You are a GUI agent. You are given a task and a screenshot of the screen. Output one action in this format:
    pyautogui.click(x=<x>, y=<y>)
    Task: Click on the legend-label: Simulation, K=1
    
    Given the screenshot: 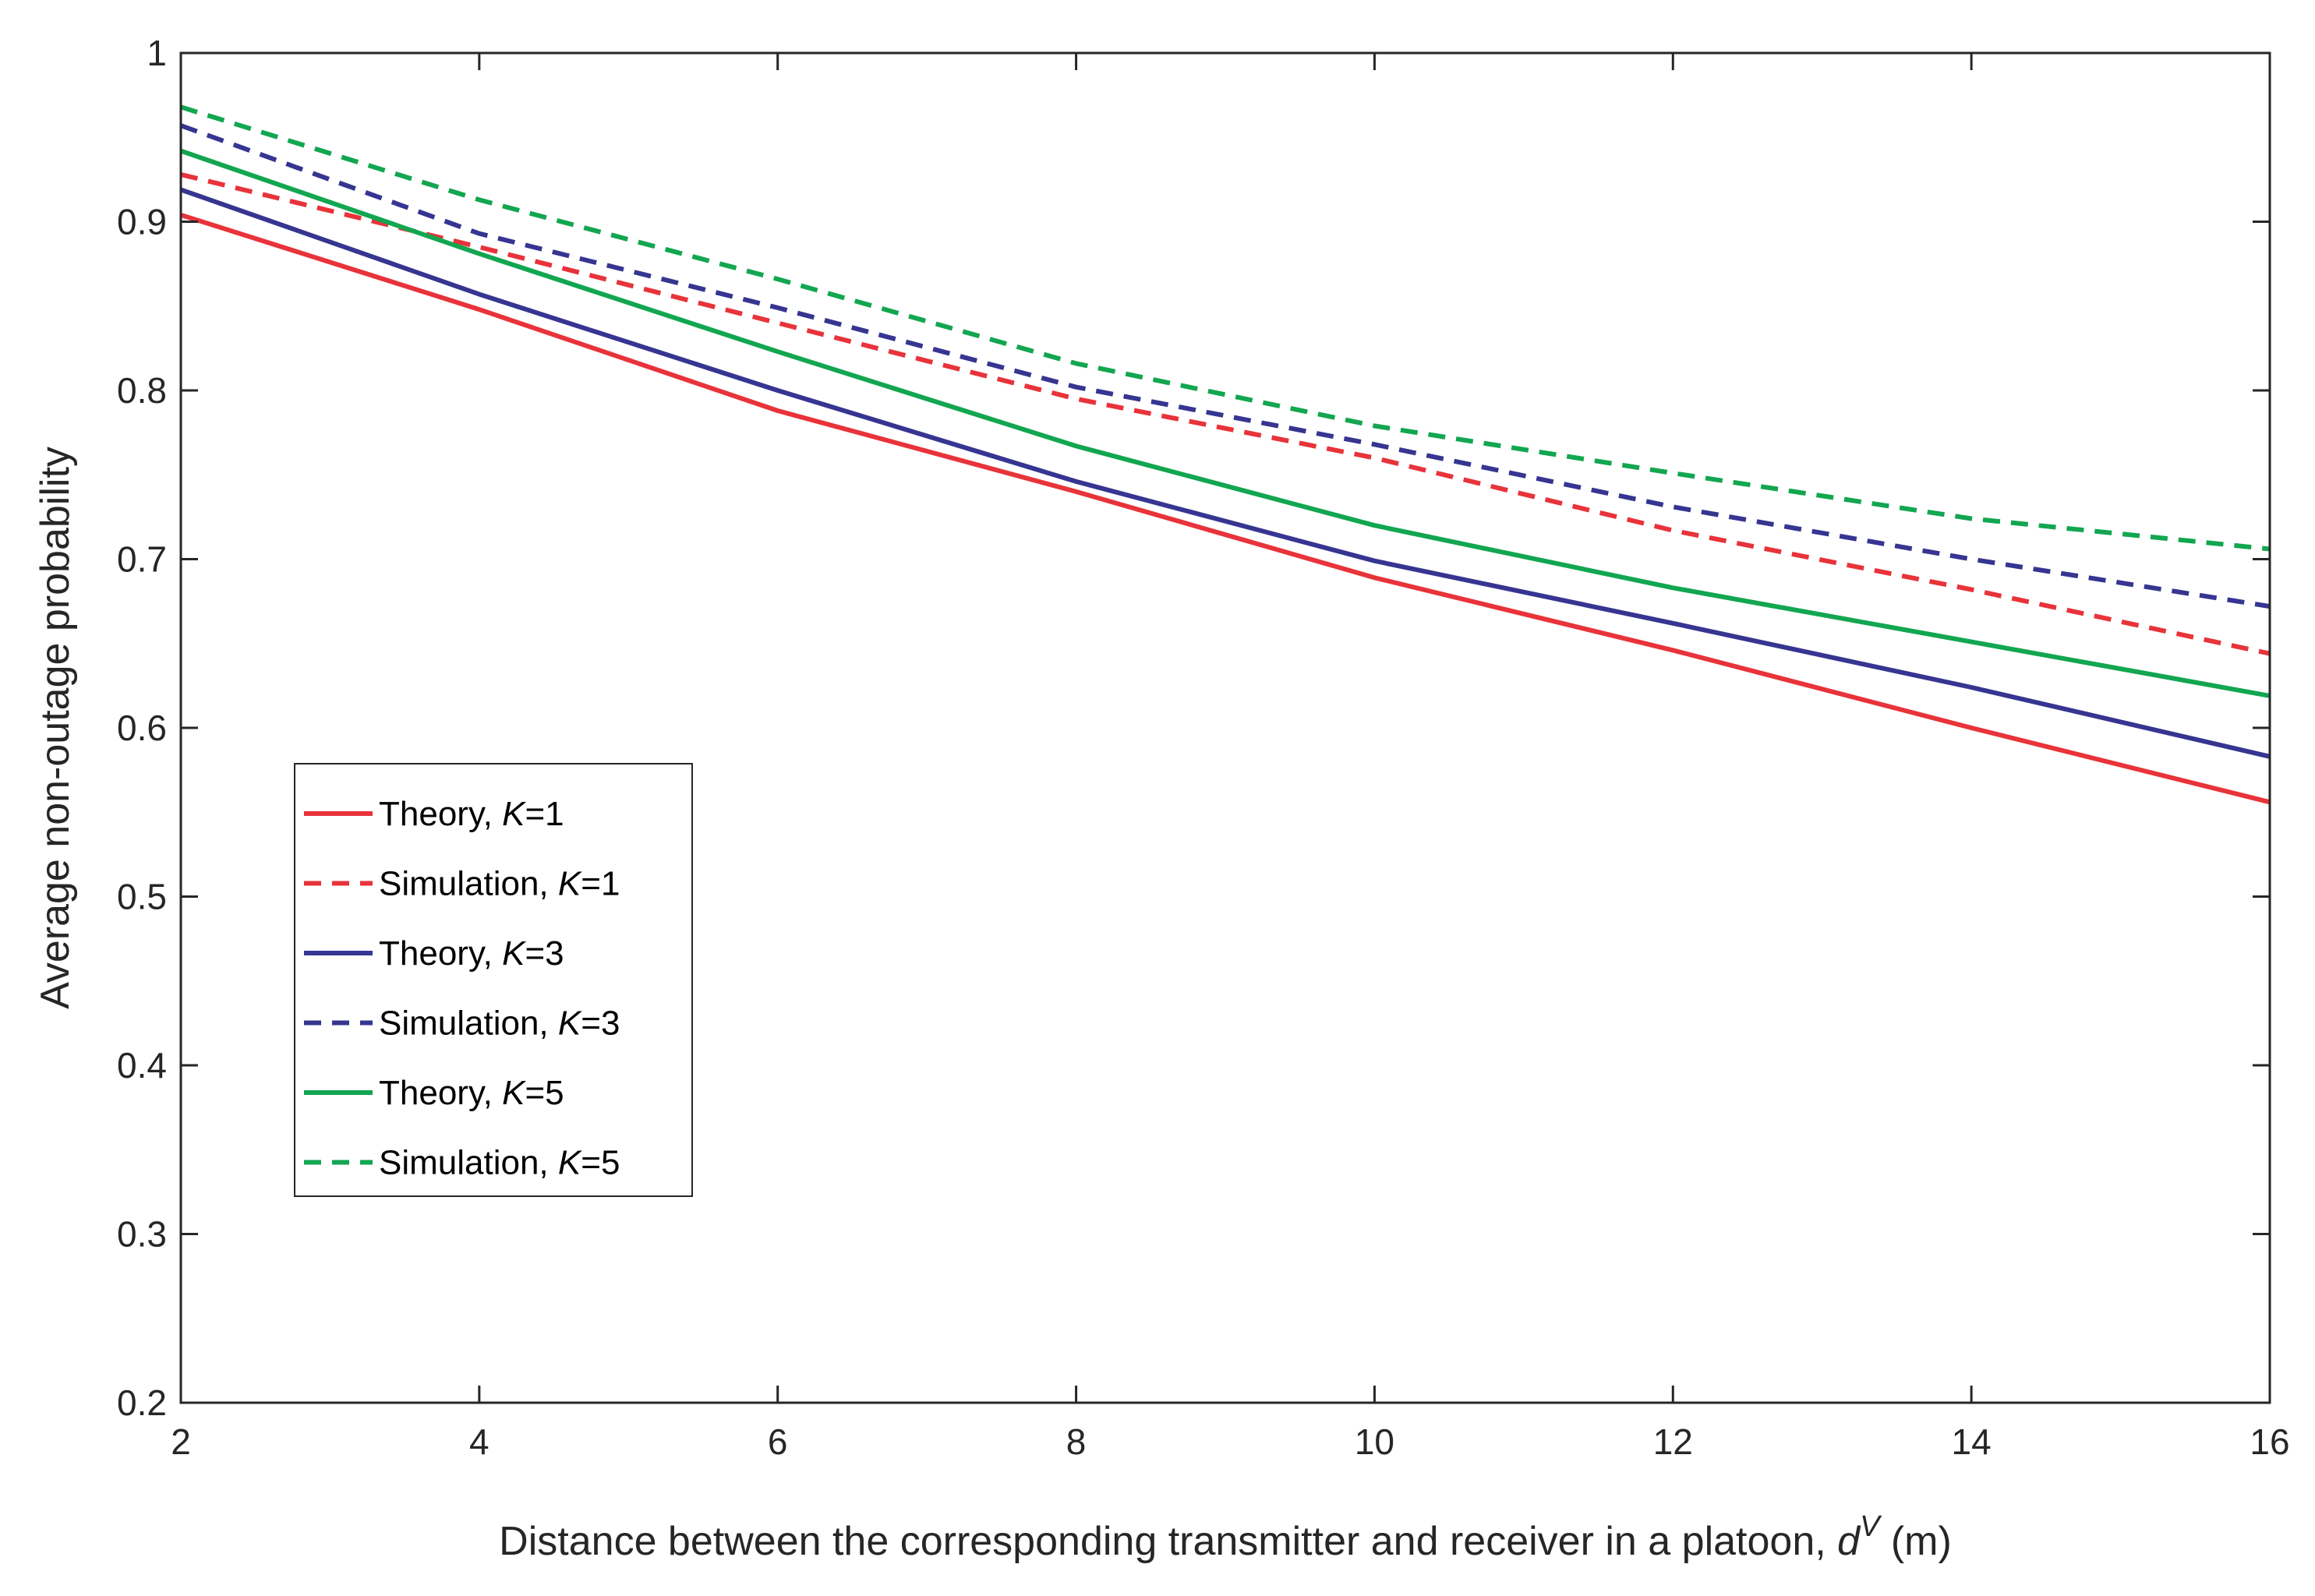 What is the action you would take?
    pyautogui.click(x=499, y=884)
    